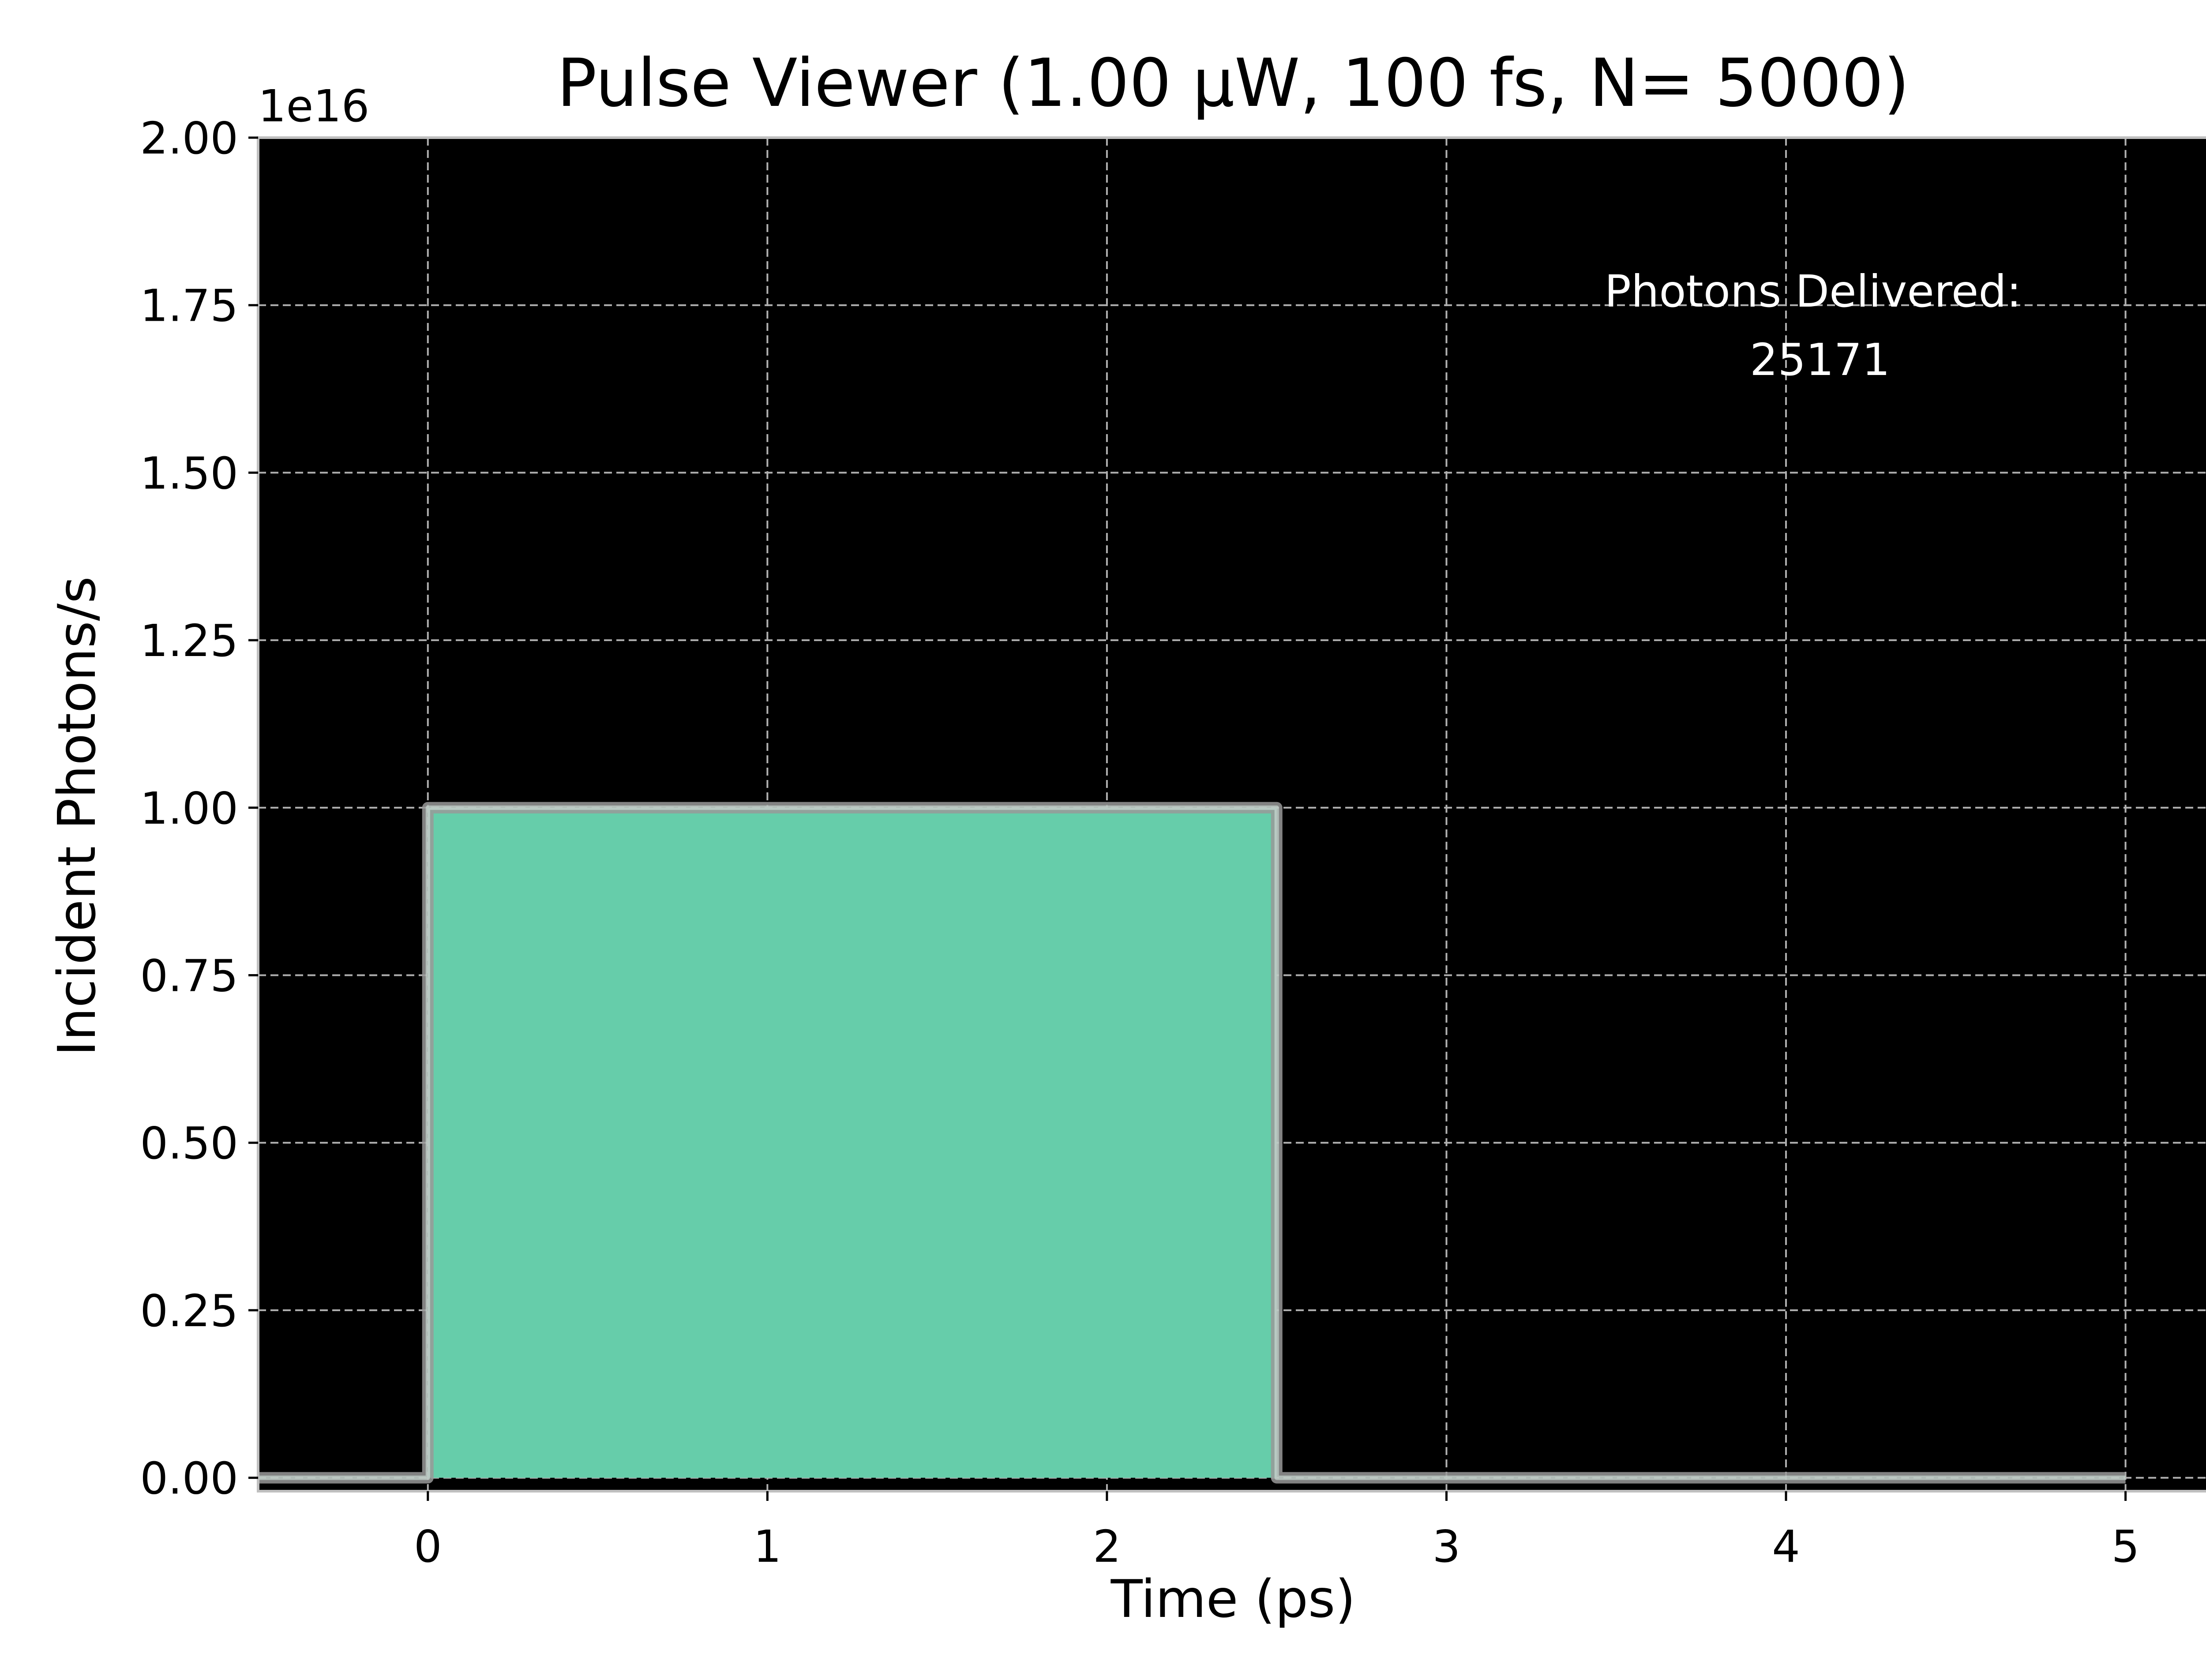  I want to click on x-tick-label: 4, so click(1786, 1546).